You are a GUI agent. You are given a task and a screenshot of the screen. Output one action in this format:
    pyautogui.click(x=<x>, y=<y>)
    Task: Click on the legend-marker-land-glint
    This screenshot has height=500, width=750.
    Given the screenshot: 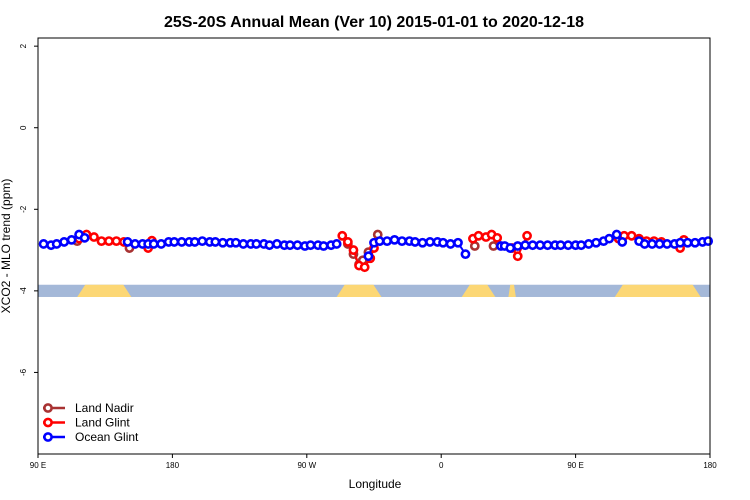 What is the action you would take?
    pyautogui.click(x=48, y=422)
    